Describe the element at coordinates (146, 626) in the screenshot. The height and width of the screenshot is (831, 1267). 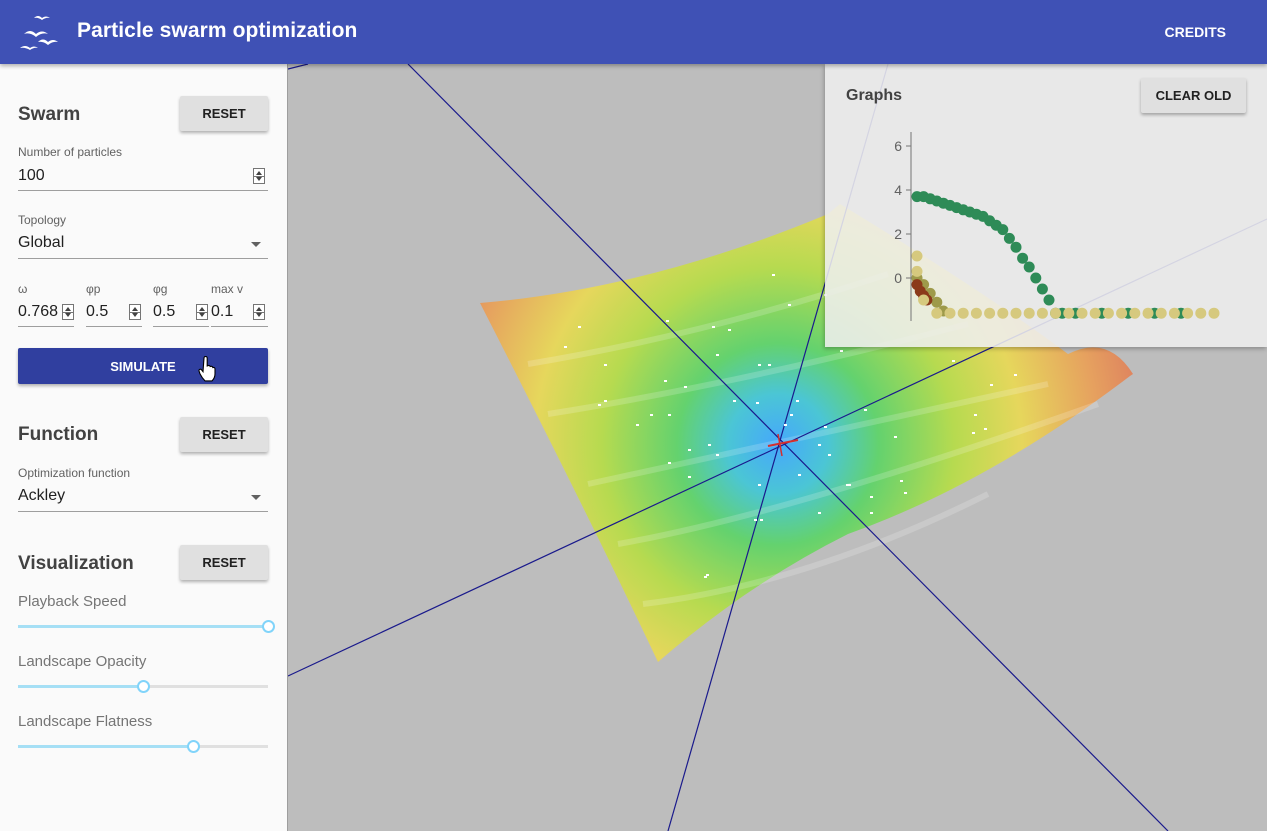
I see `playback-speed-slider` at that location.